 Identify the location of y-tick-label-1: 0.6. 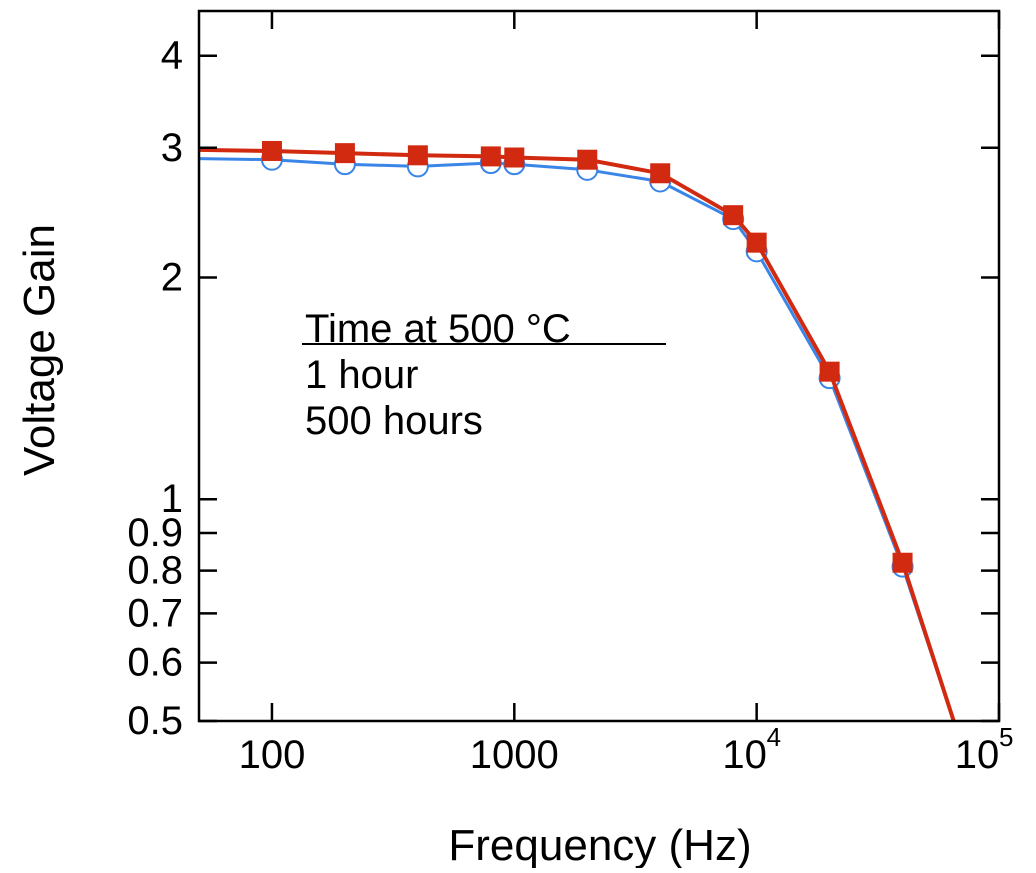
(155, 663).